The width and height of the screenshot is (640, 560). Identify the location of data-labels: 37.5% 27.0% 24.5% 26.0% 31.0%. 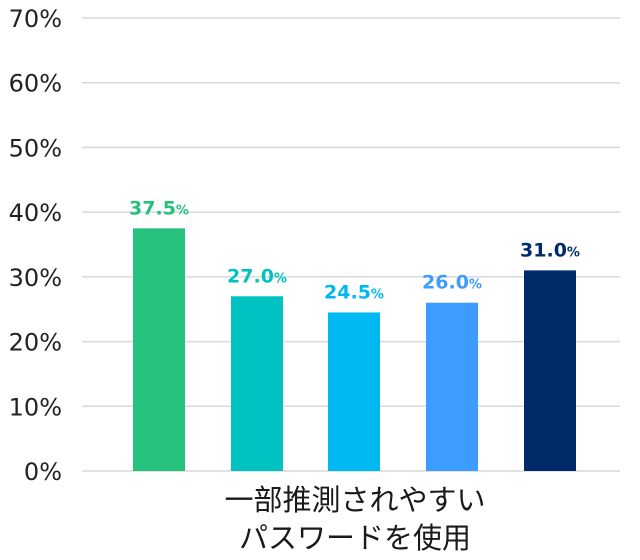
(354, 250).